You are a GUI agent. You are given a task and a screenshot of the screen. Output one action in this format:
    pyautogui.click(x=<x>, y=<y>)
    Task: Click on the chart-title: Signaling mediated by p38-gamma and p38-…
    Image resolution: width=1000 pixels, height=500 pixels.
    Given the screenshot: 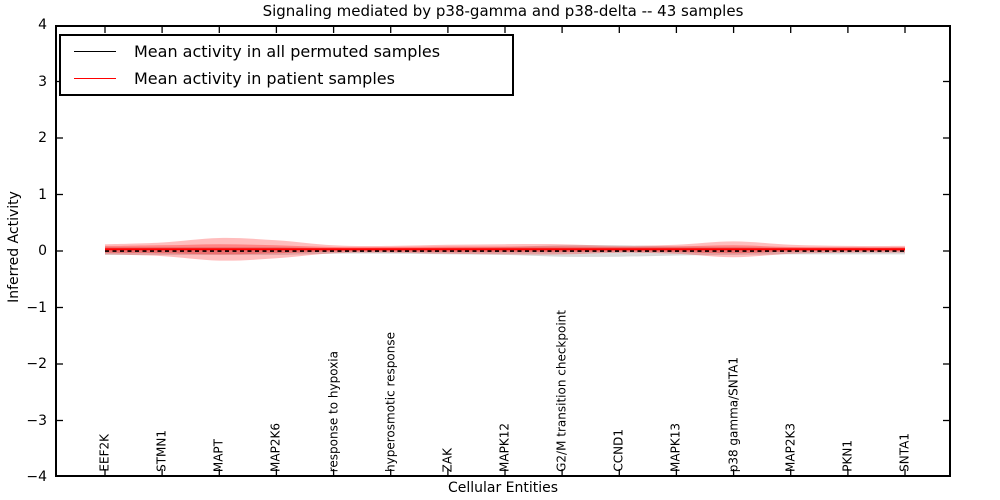 What is the action you would take?
    pyautogui.click(x=503, y=11)
    